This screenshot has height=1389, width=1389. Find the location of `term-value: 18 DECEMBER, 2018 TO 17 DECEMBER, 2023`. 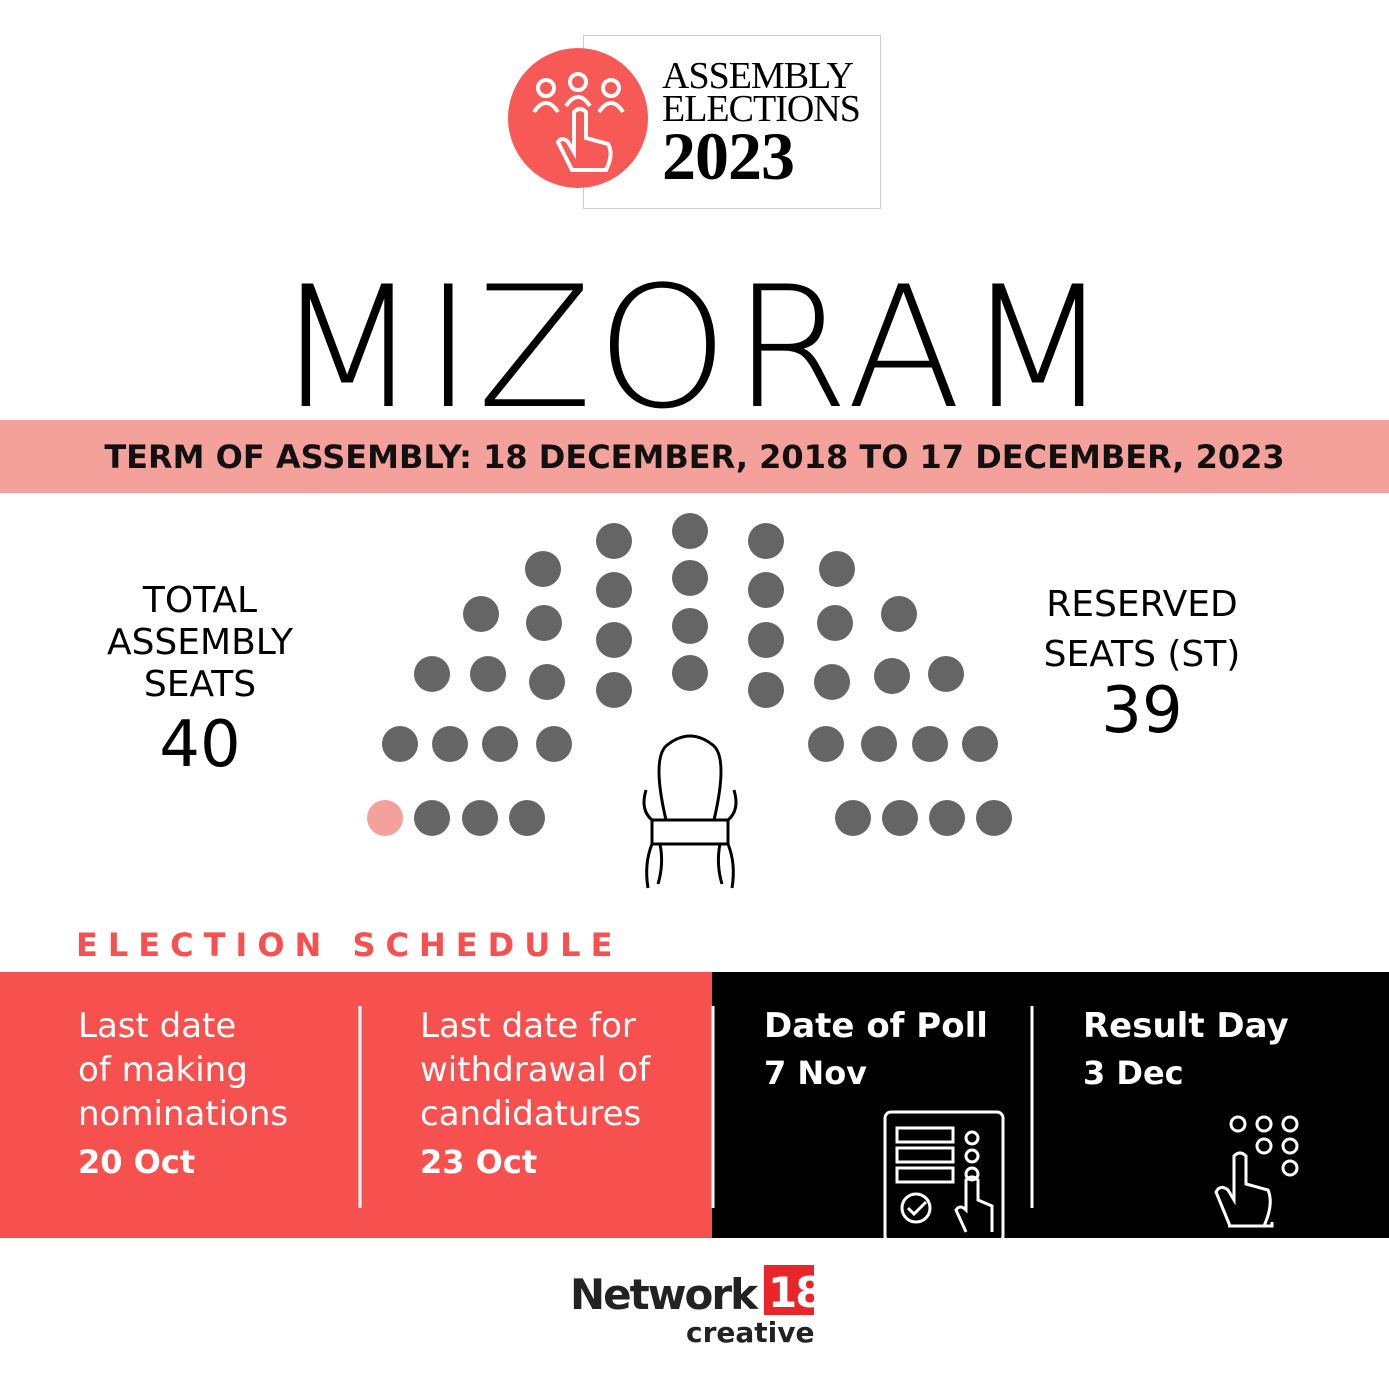

term-value: 18 DECEMBER, 2018 TO 17 DECEMBER, 2023 is located at coordinates (884, 457).